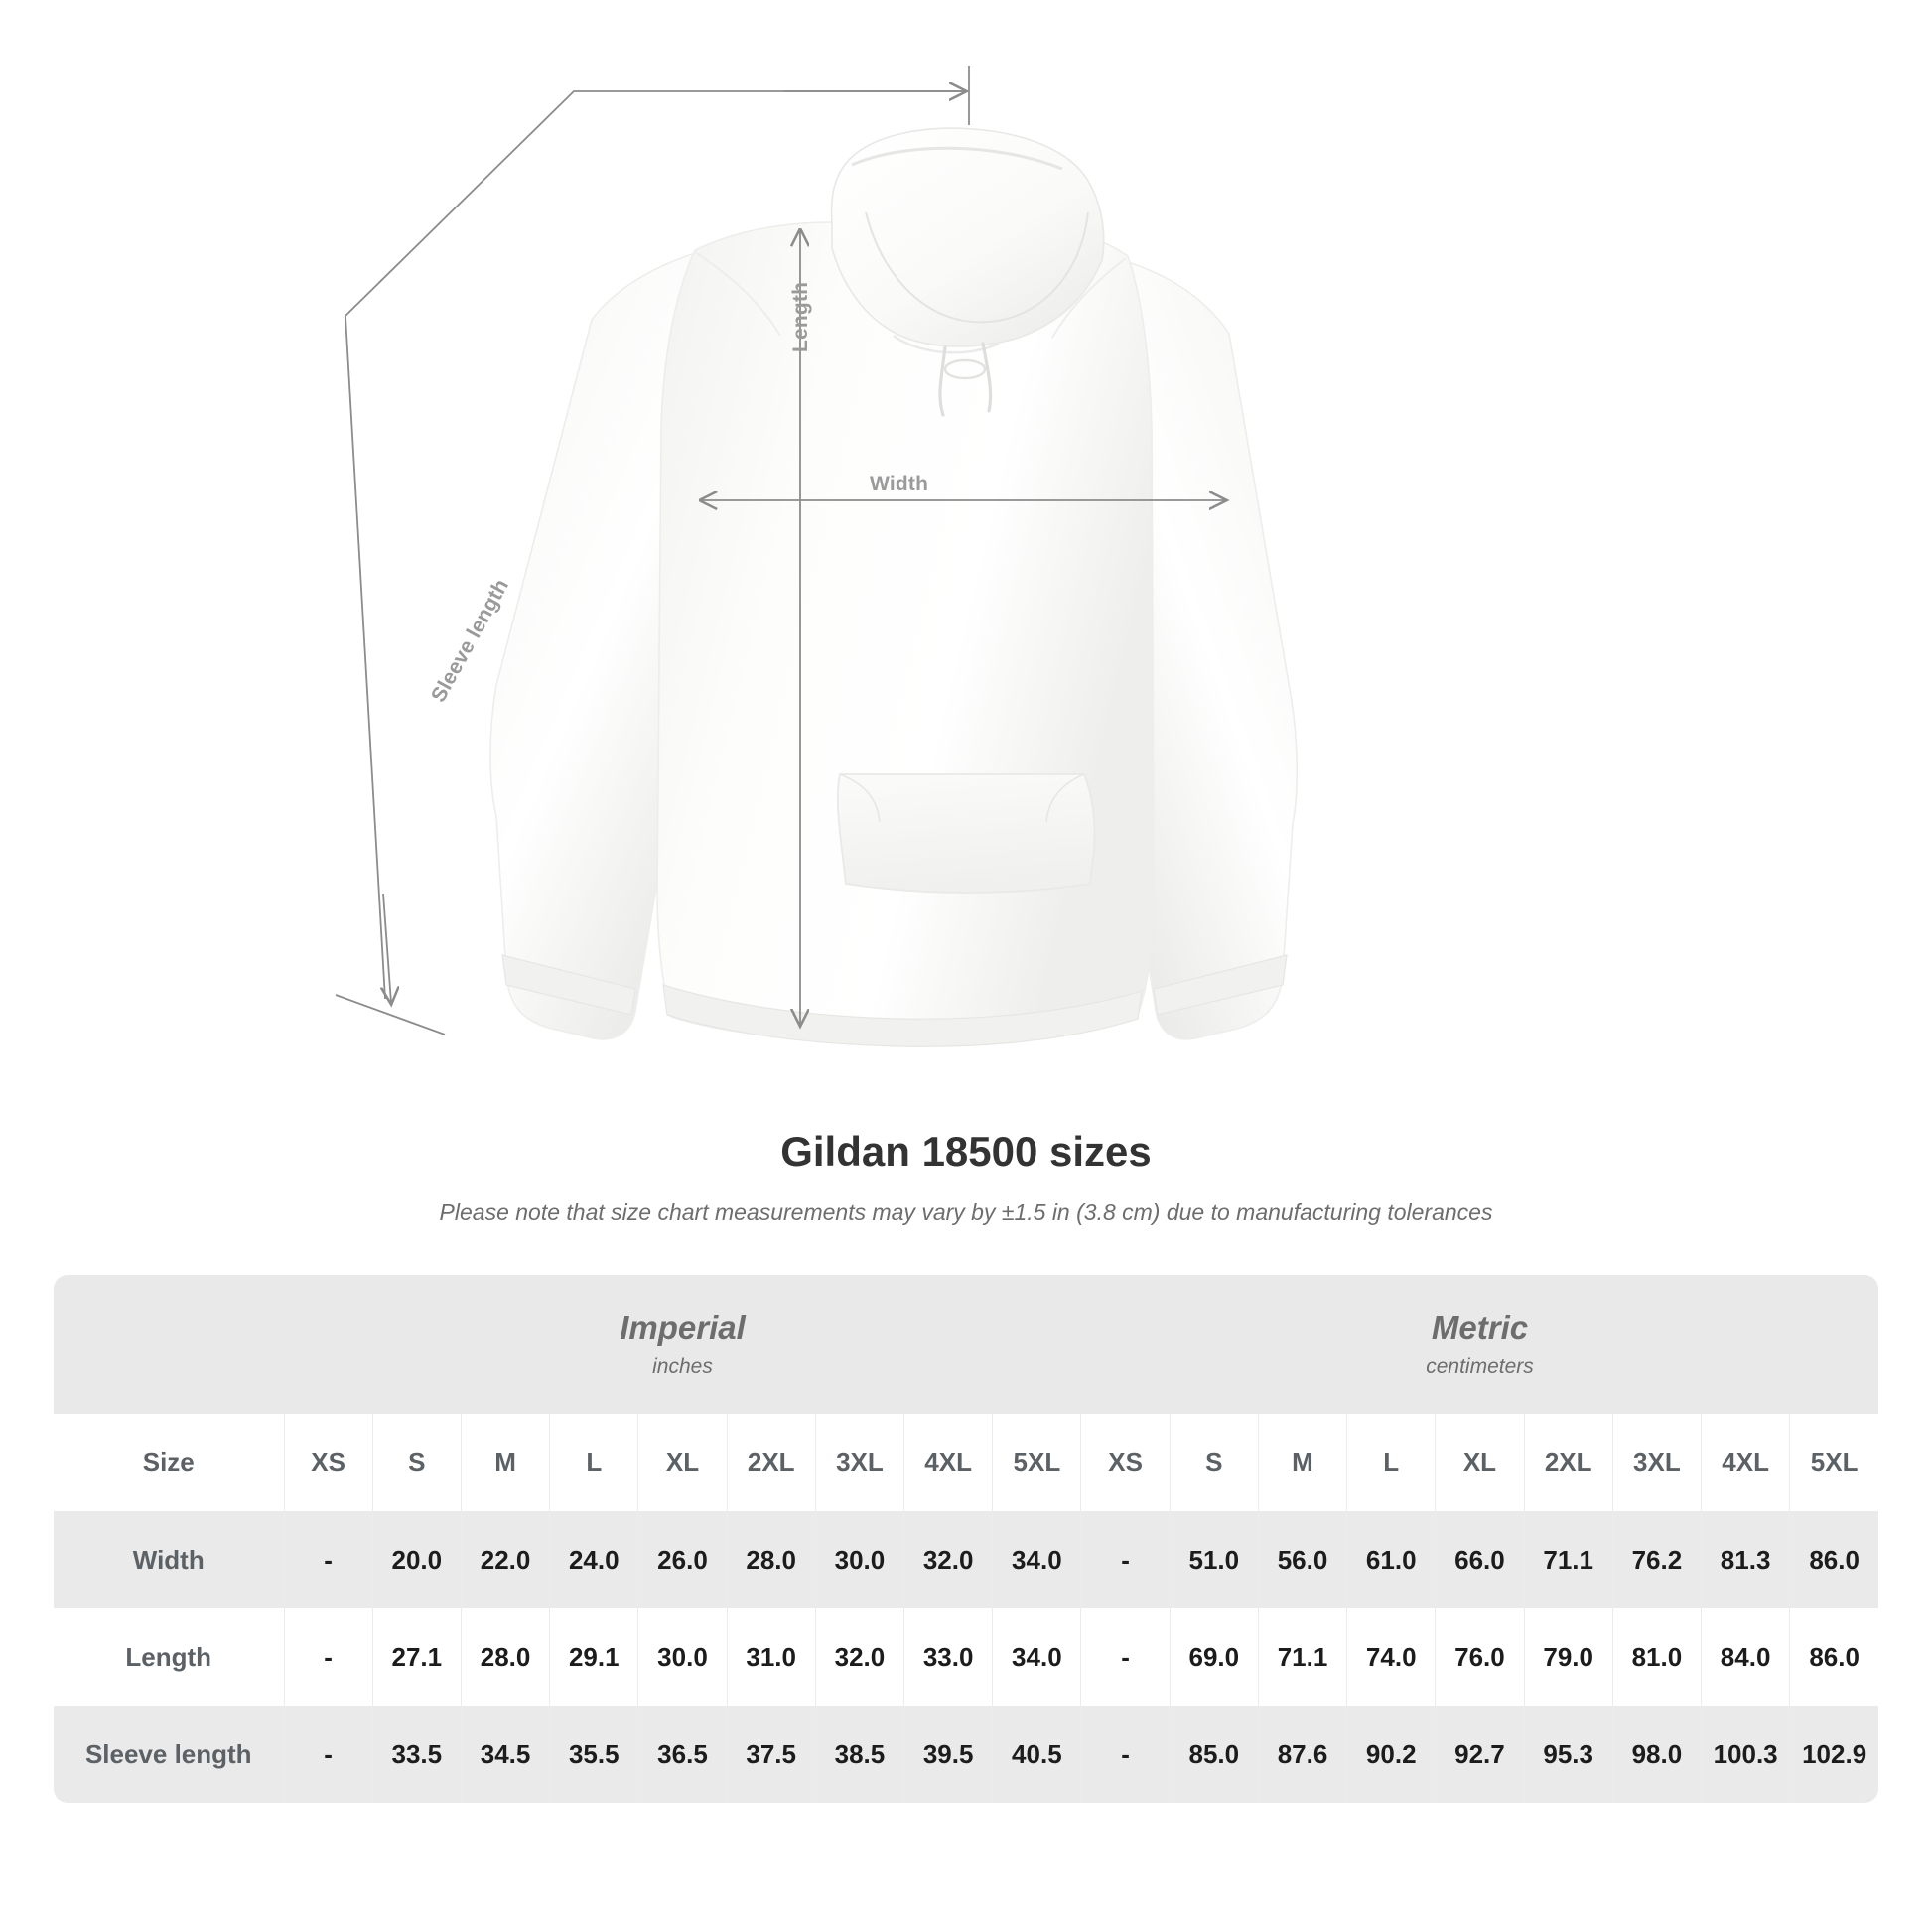 The width and height of the screenshot is (1932, 1932). I want to click on cell-sleeve-length-metric-xs: -, so click(1125, 1754).